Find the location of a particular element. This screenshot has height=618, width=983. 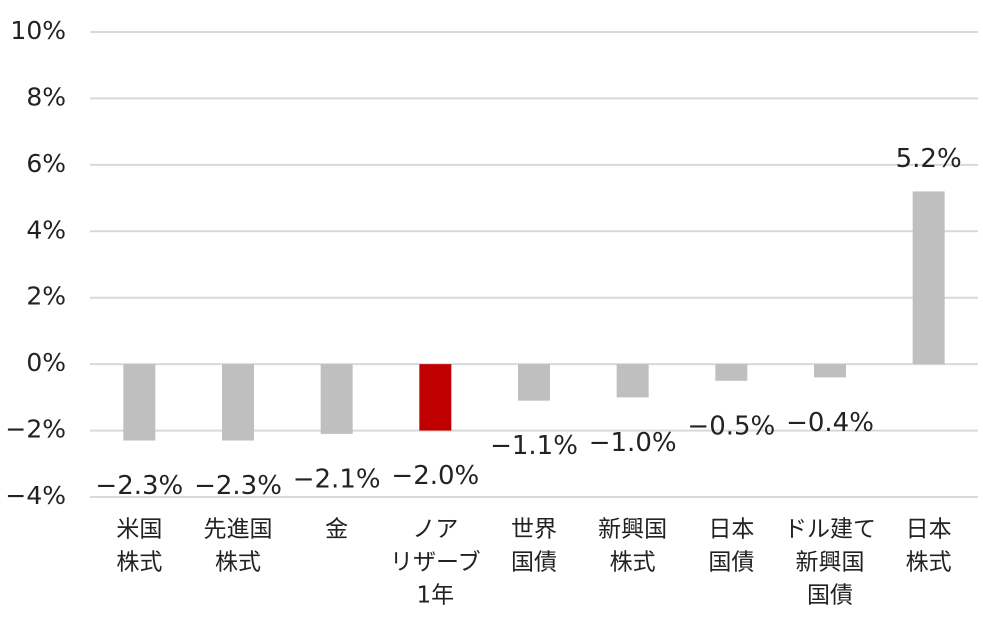

y-tick-label: 8% is located at coordinates (46, 96).